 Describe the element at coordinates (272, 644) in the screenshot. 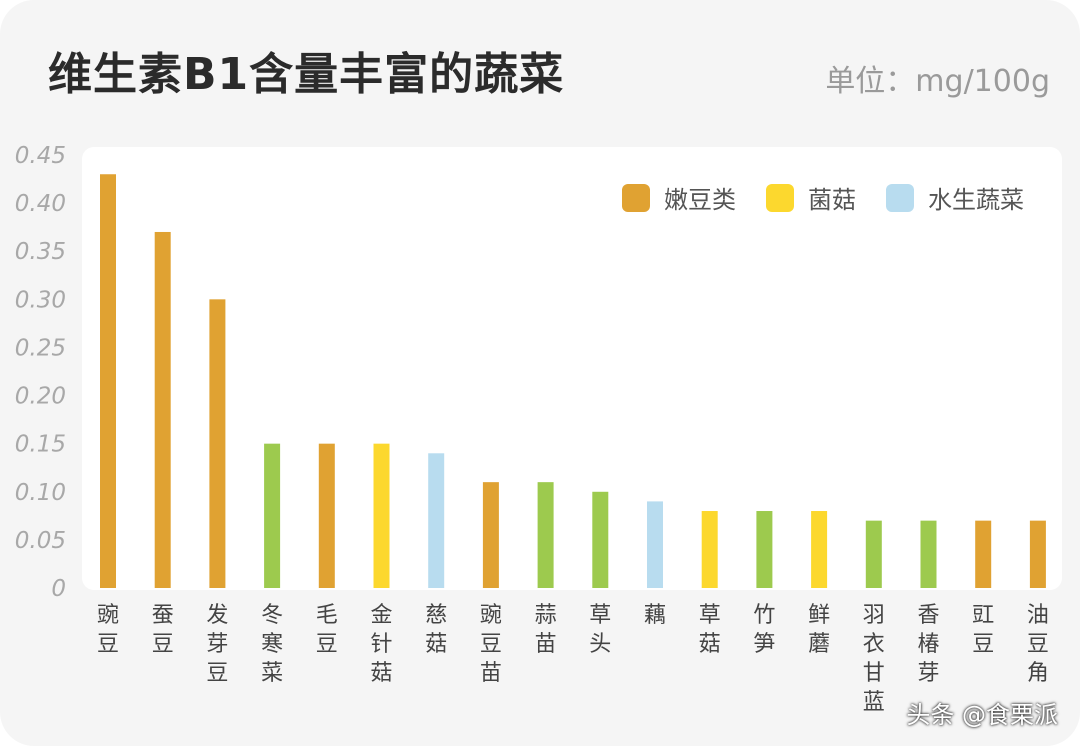

I see `x-tick-label: 冬寒菜` at that location.